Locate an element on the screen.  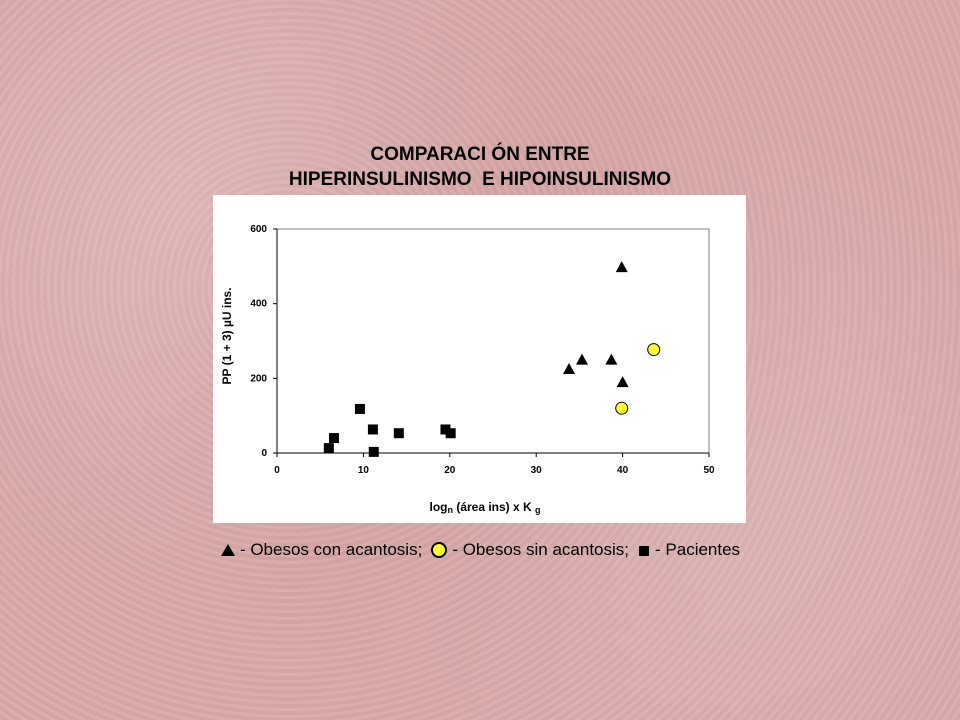
y-tick-label: 400 is located at coordinates (258, 304).